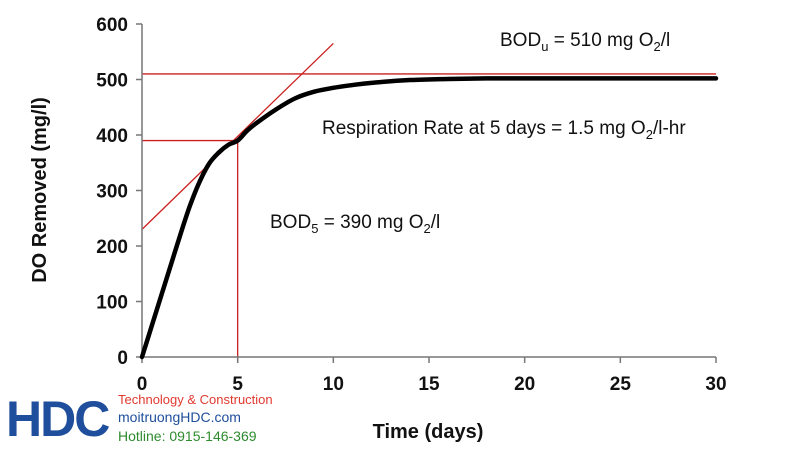  Describe the element at coordinates (484, 128) in the screenshot. I see `respiration-main: Respiration Rate at 5 days = 1.5 mg O` at that location.